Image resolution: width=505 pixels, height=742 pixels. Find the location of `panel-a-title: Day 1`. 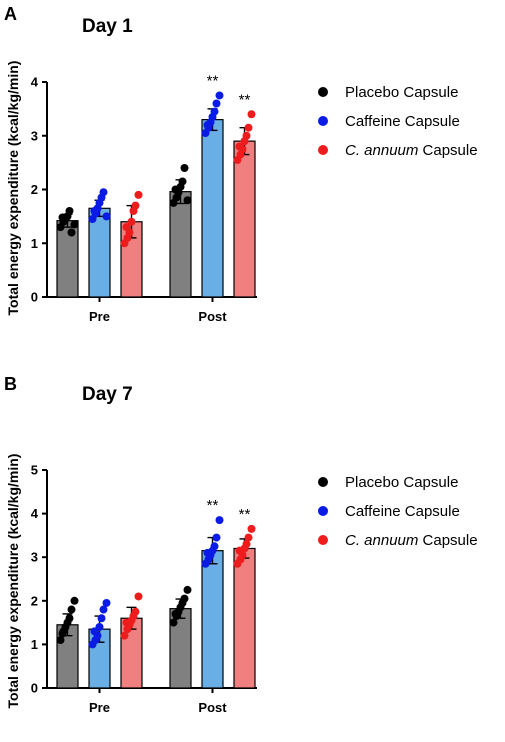

panel-a-title: Day 1 is located at coordinates (107, 26).